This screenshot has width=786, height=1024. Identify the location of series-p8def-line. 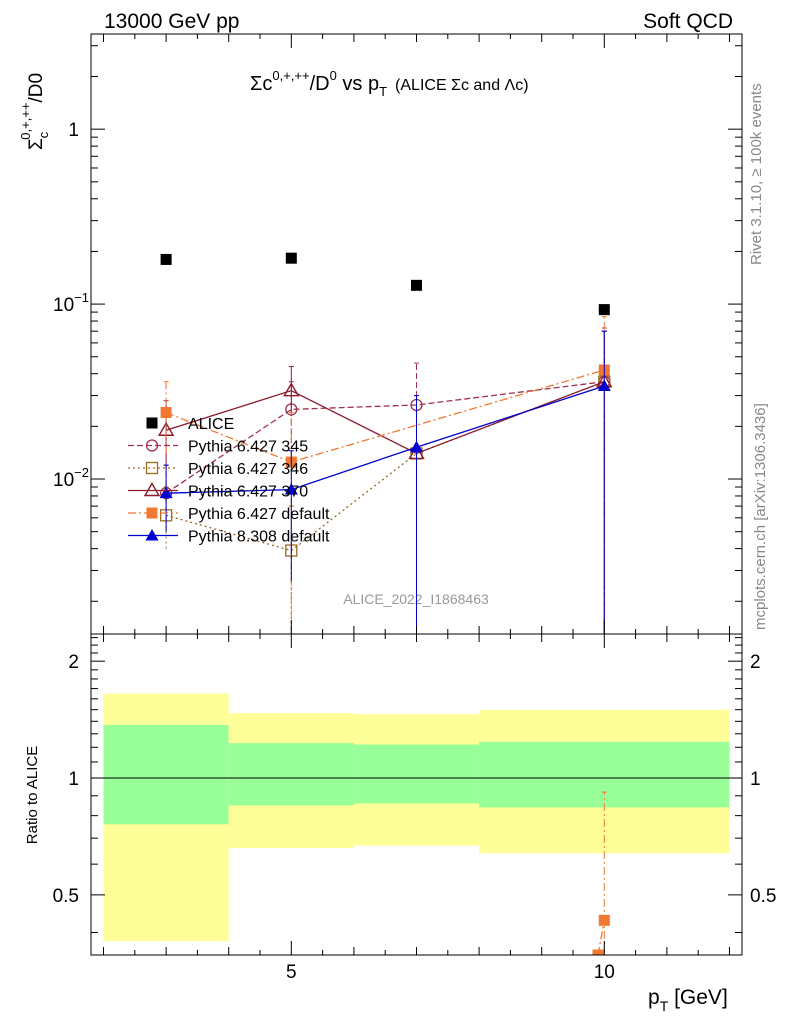
(385, 439).